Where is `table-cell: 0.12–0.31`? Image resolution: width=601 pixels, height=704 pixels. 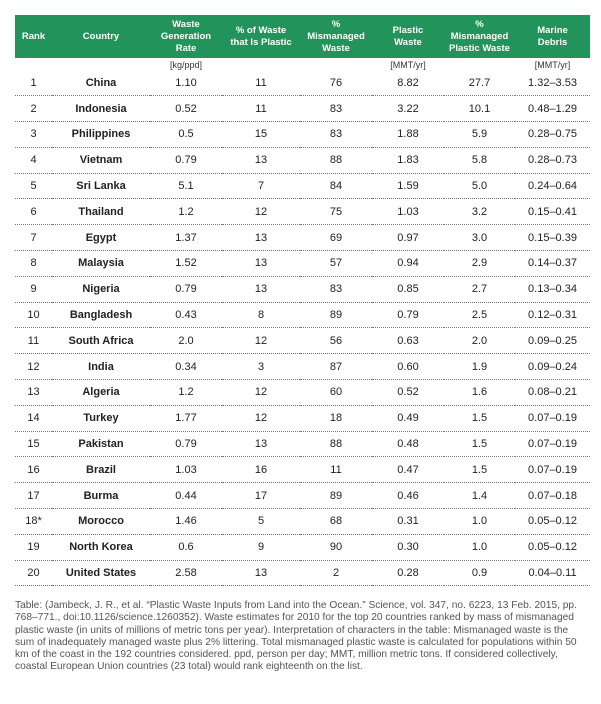
table-cell: 0.12–0.31 is located at coordinates (552, 315).